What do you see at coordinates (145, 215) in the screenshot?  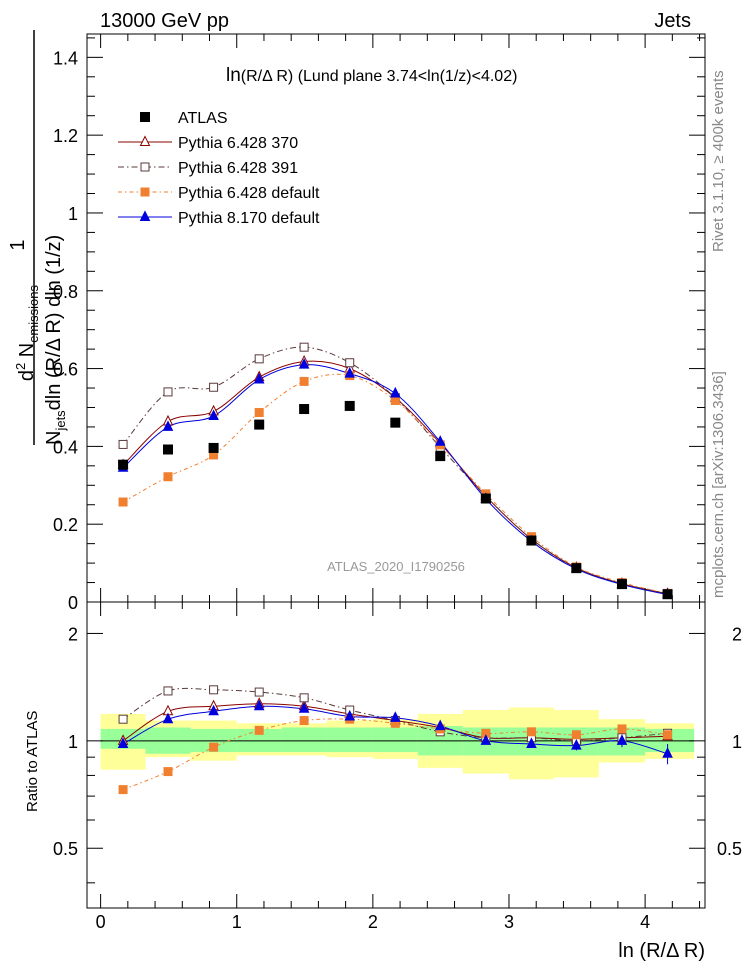 I see `legend-marker-pythia-8-170-default` at bounding box center [145, 215].